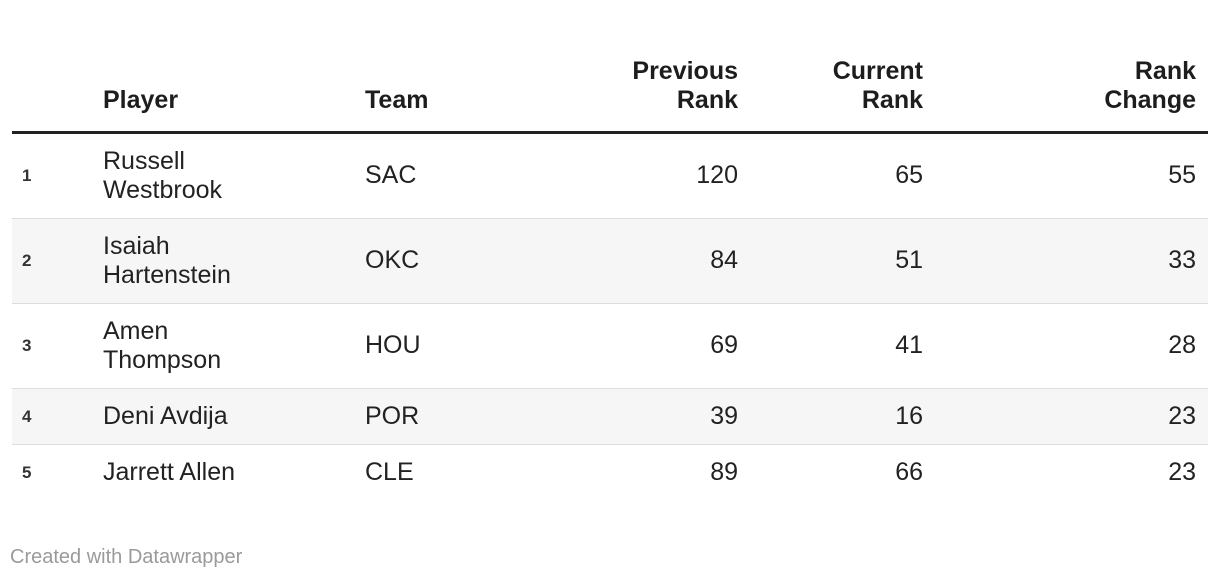 The image size is (1220, 578). I want to click on player-cell: Deni Avdija, so click(233, 415).